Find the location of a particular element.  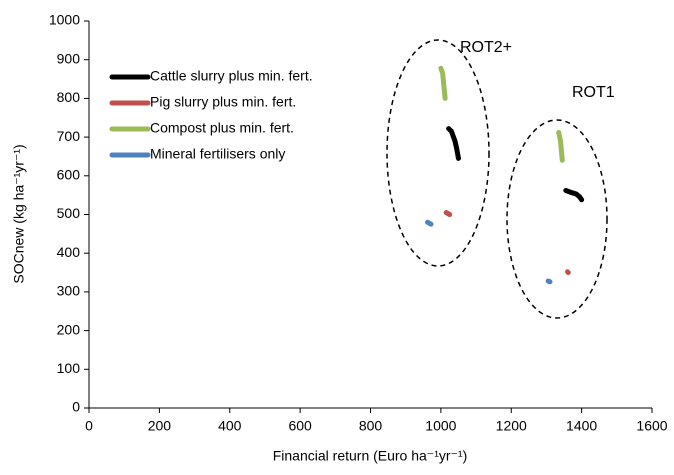

y-tick-label: 800 is located at coordinates (69, 97).